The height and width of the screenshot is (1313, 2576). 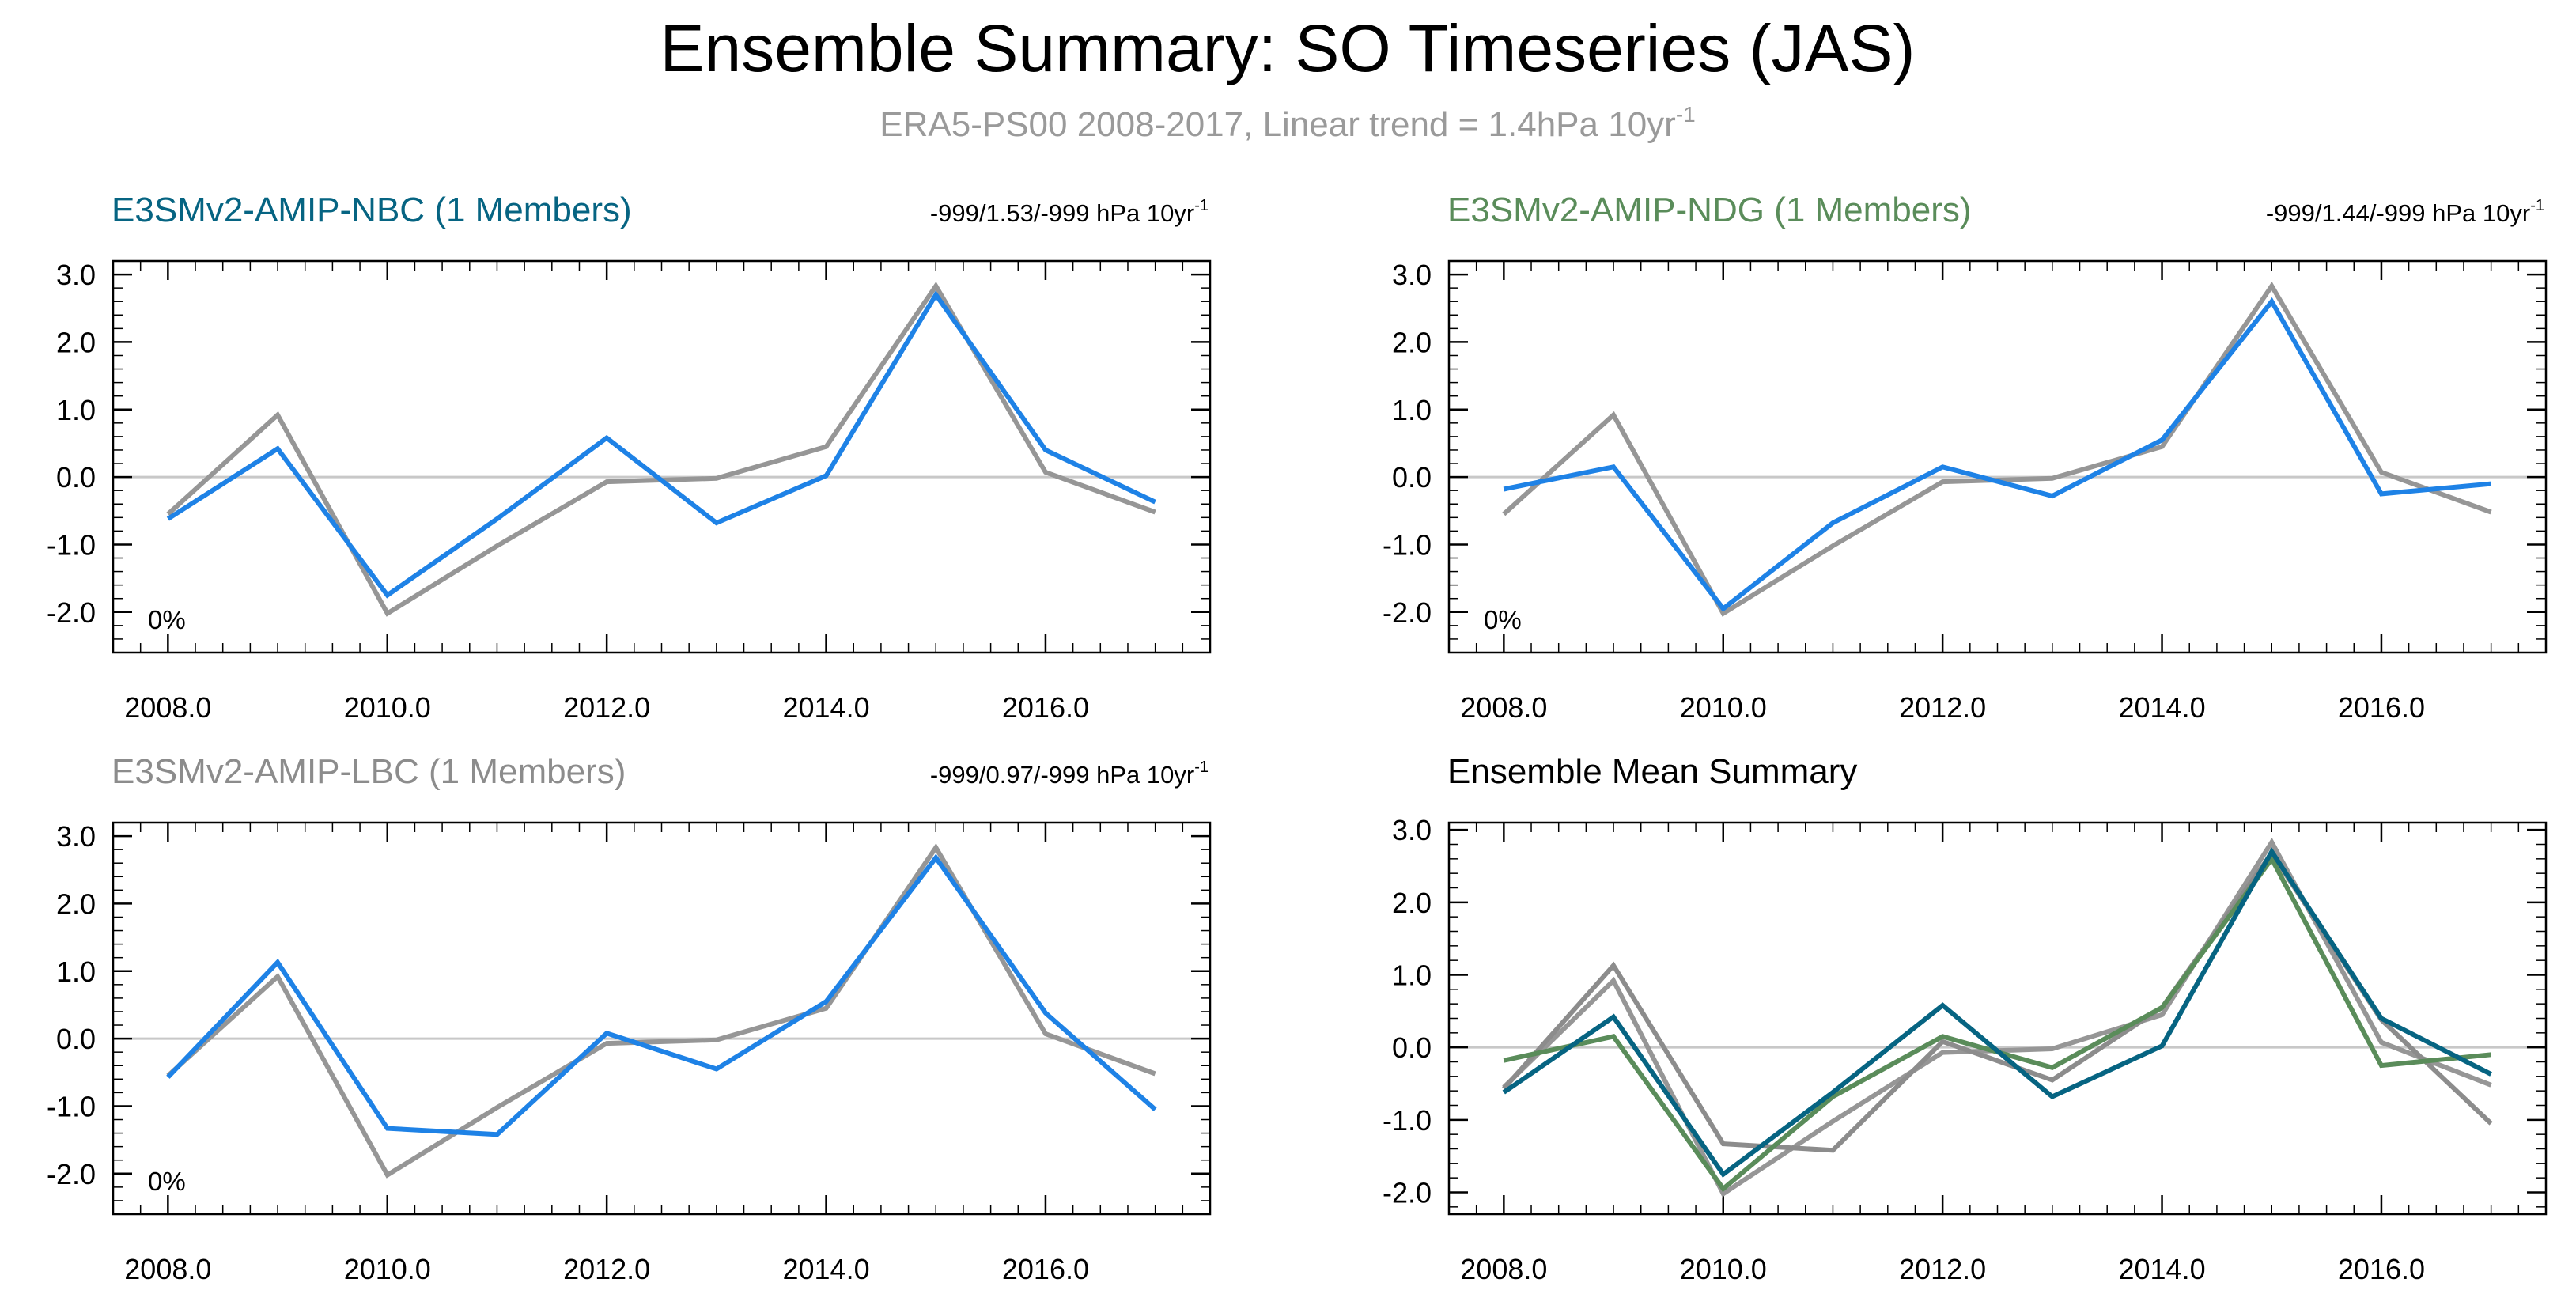 What do you see at coordinates (1288, 48) in the screenshot?
I see `figure-title: Ensemble Summary: SO Timeseries (JAS)` at bounding box center [1288, 48].